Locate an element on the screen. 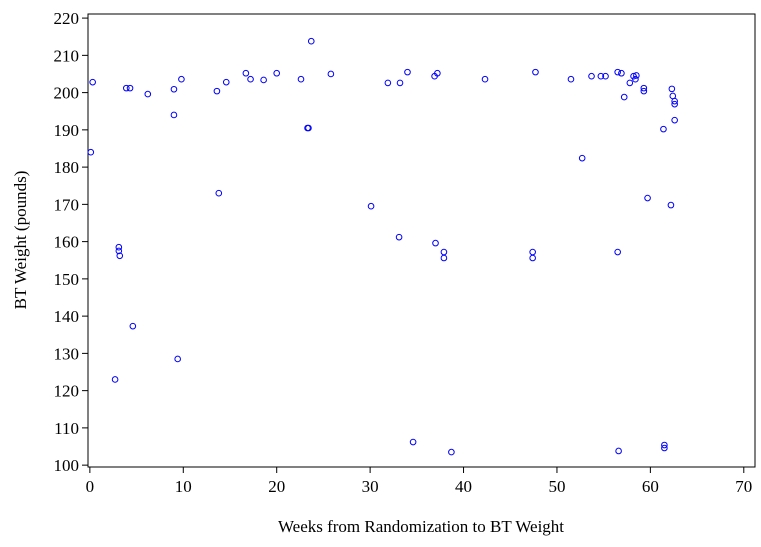  y-tick-label: 100 is located at coordinates (67, 465).